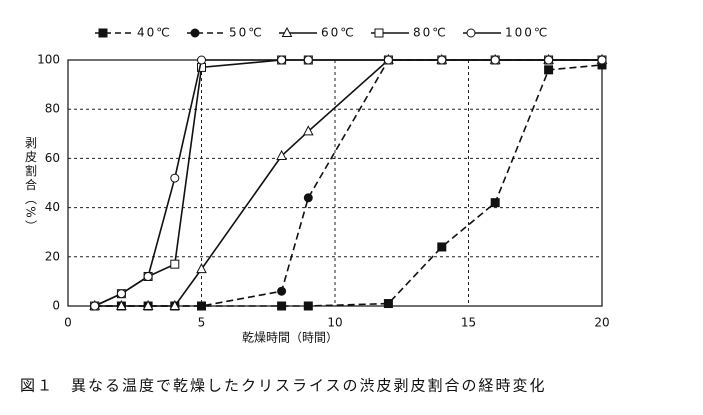 This screenshot has height=415, width=703. What do you see at coordinates (68, 323) in the screenshot?
I see `x-tick-label: 0` at bounding box center [68, 323].